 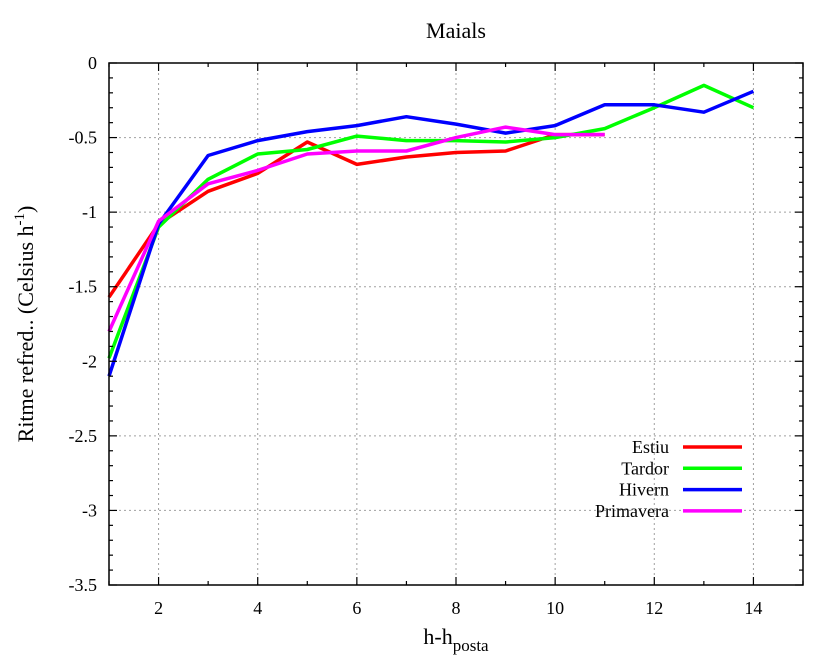 I want to click on y-tick-label: -0.5, so click(x=83, y=138).